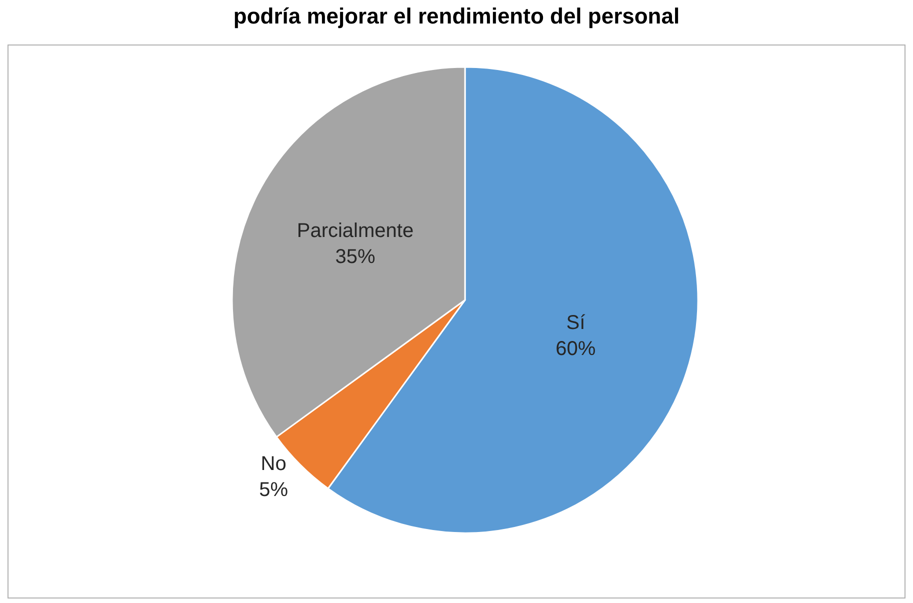  What do you see at coordinates (355, 257) in the screenshot?
I see `data-label: 35%` at bounding box center [355, 257].